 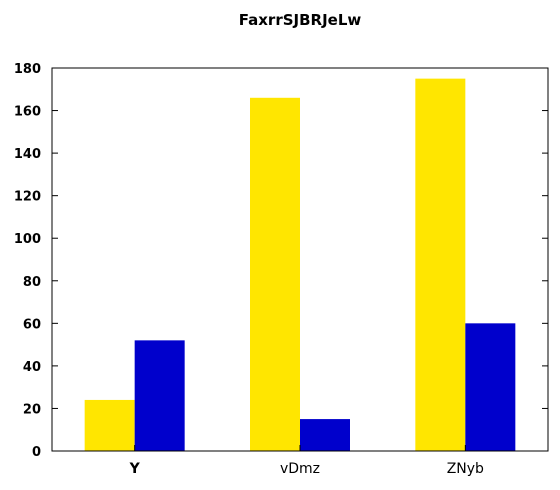 What do you see at coordinates (27, 112) in the screenshot?
I see `y-tick-label: 160` at bounding box center [27, 112].